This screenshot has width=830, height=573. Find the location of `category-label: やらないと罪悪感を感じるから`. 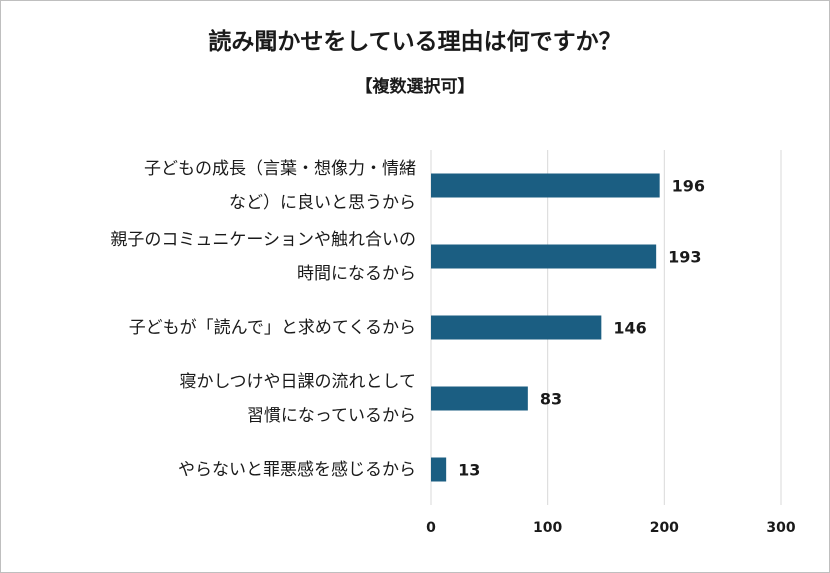

category-label: やらないと罪悪感を感じるから is located at coordinates (216, 470).